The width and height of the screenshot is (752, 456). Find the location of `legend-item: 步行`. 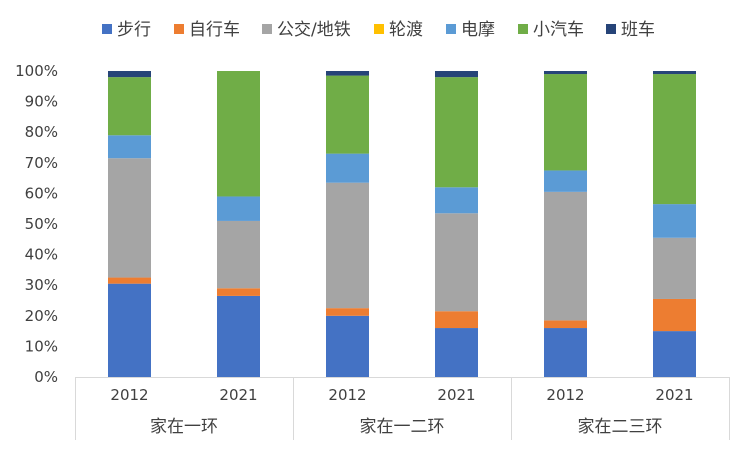

legend-item: 步行 is located at coordinates (126, 30).